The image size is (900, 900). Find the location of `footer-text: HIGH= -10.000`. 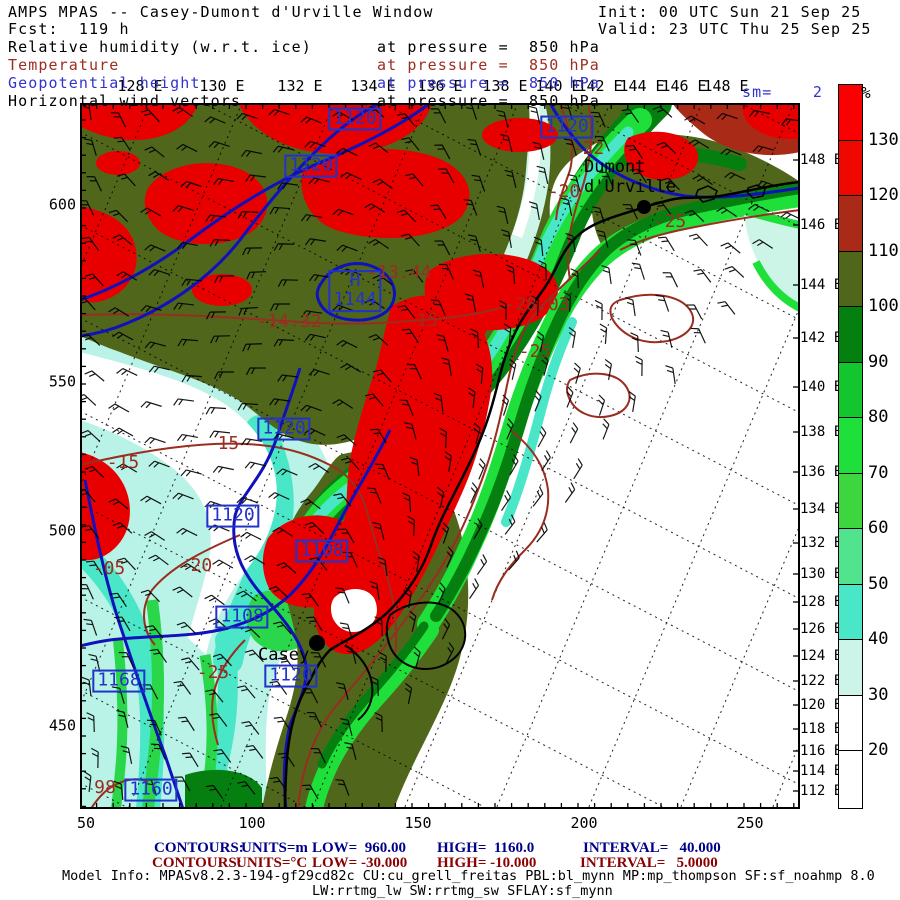

footer-text: HIGH= -10.000 is located at coordinates (487, 863).